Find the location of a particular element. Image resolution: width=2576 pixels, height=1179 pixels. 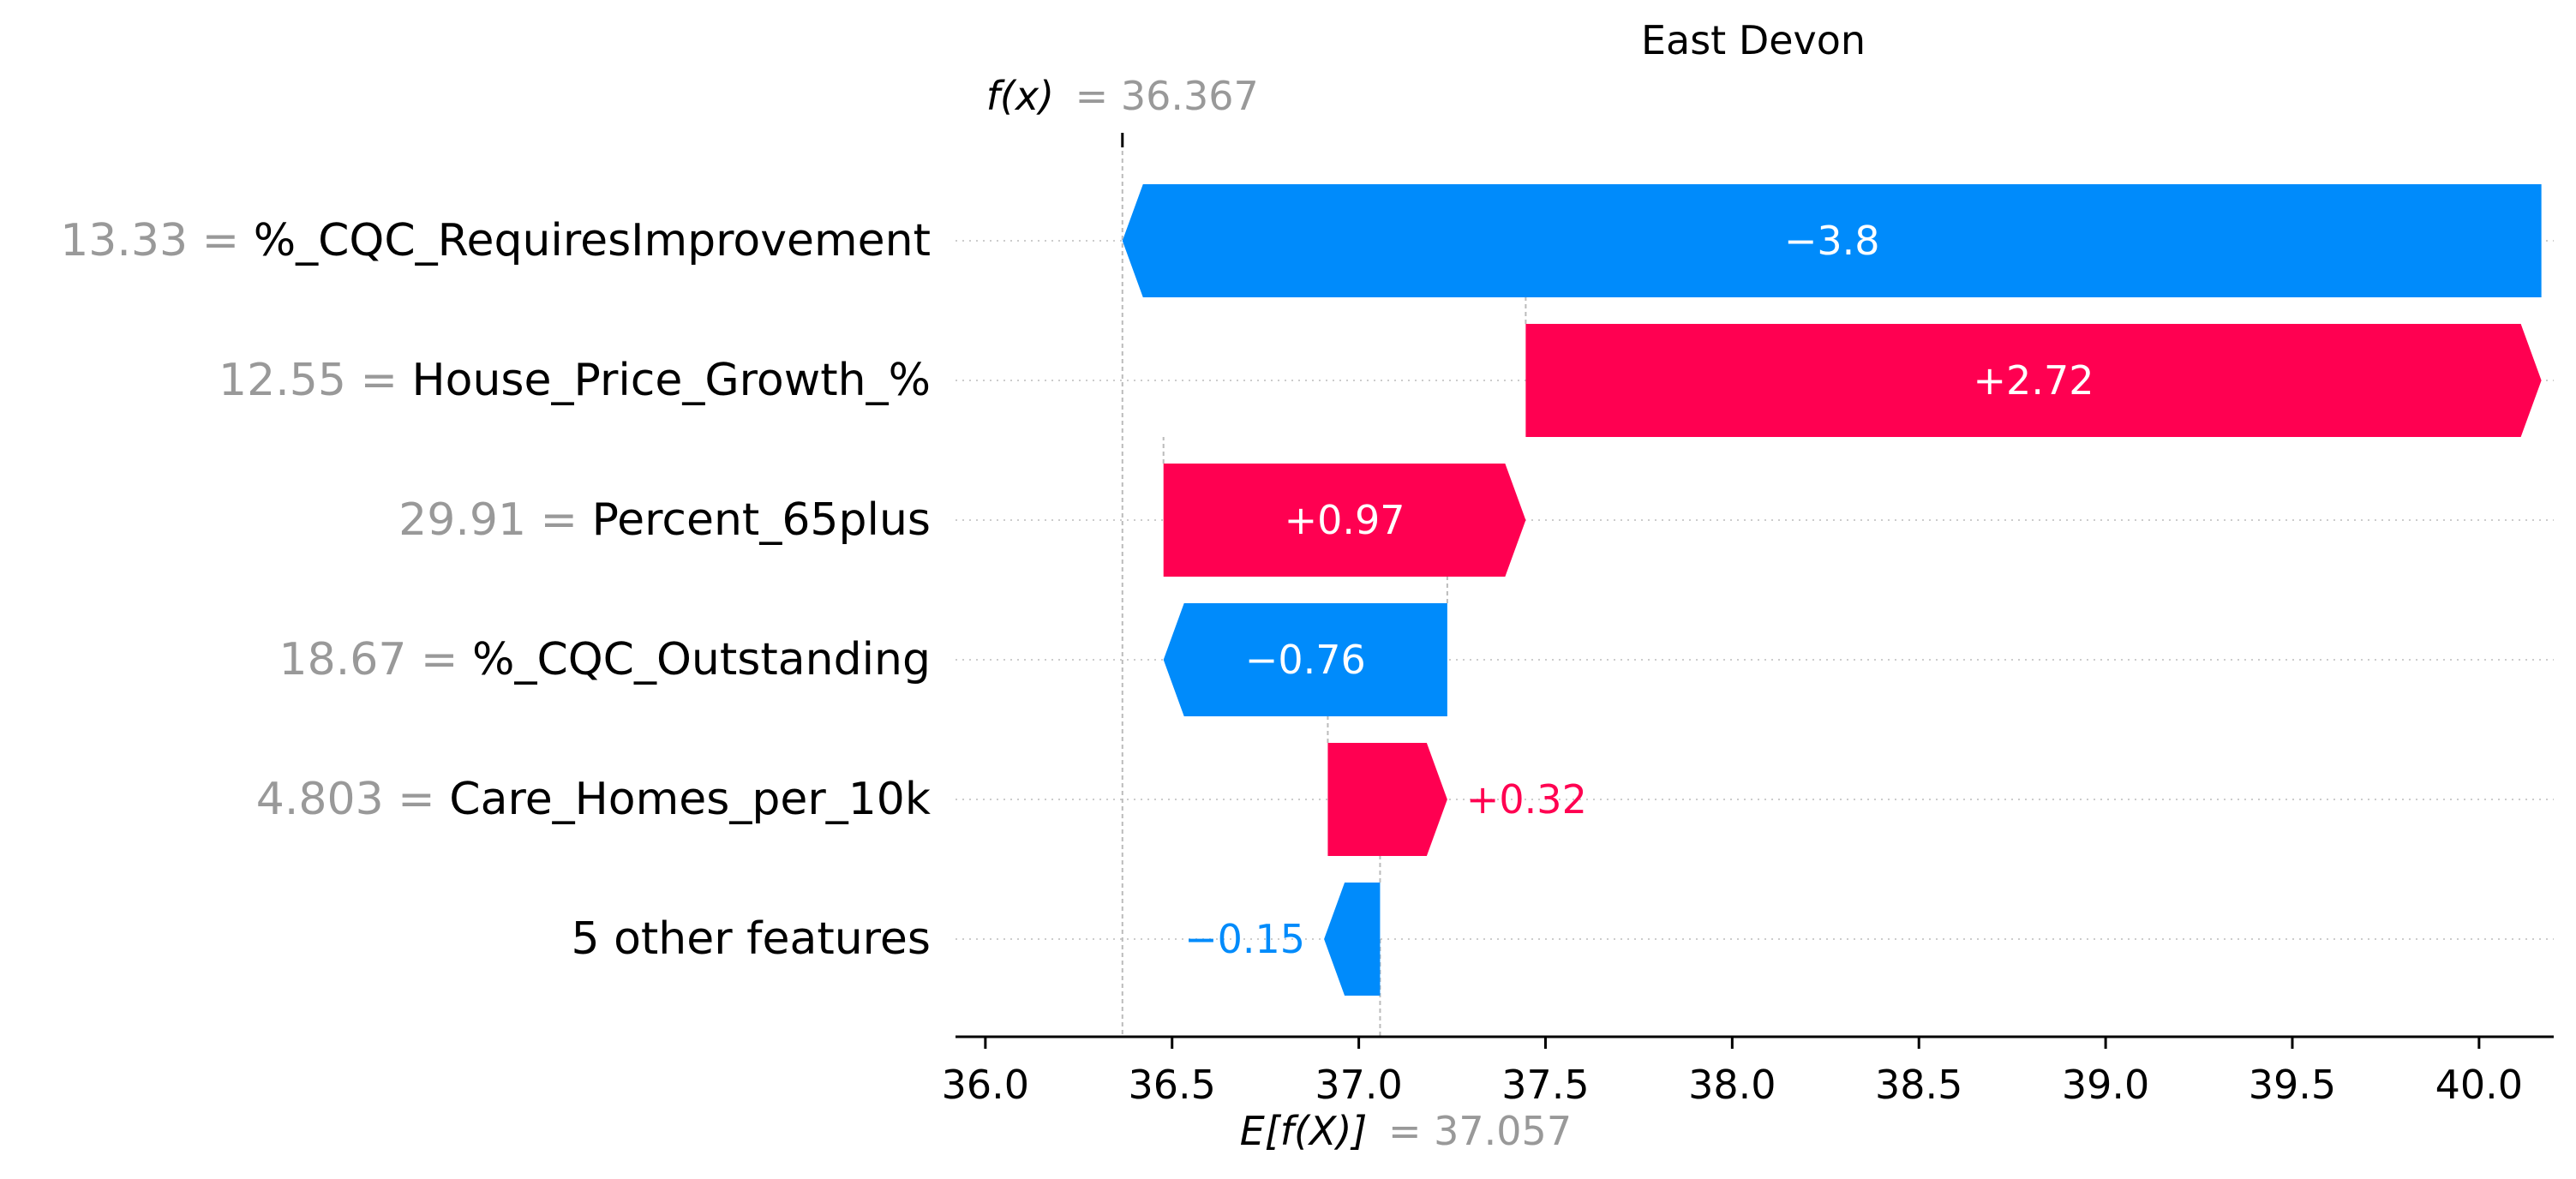

feature-label: 29.91 = Percent_65plus is located at coordinates (664, 520).